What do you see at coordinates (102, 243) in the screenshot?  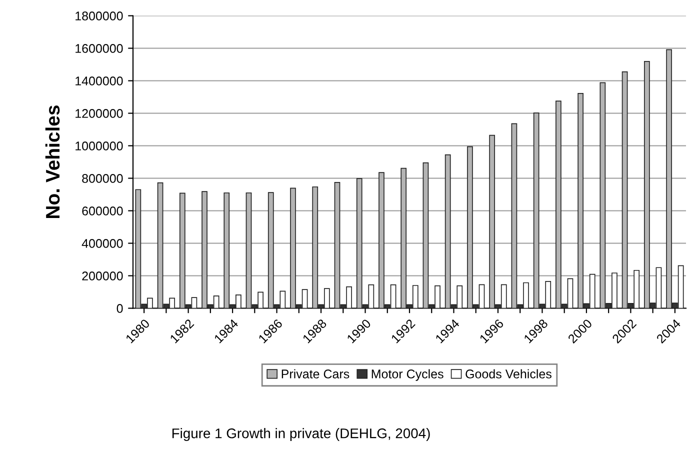 I see `y-tick-label: 400000` at bounding box center [102, 243].